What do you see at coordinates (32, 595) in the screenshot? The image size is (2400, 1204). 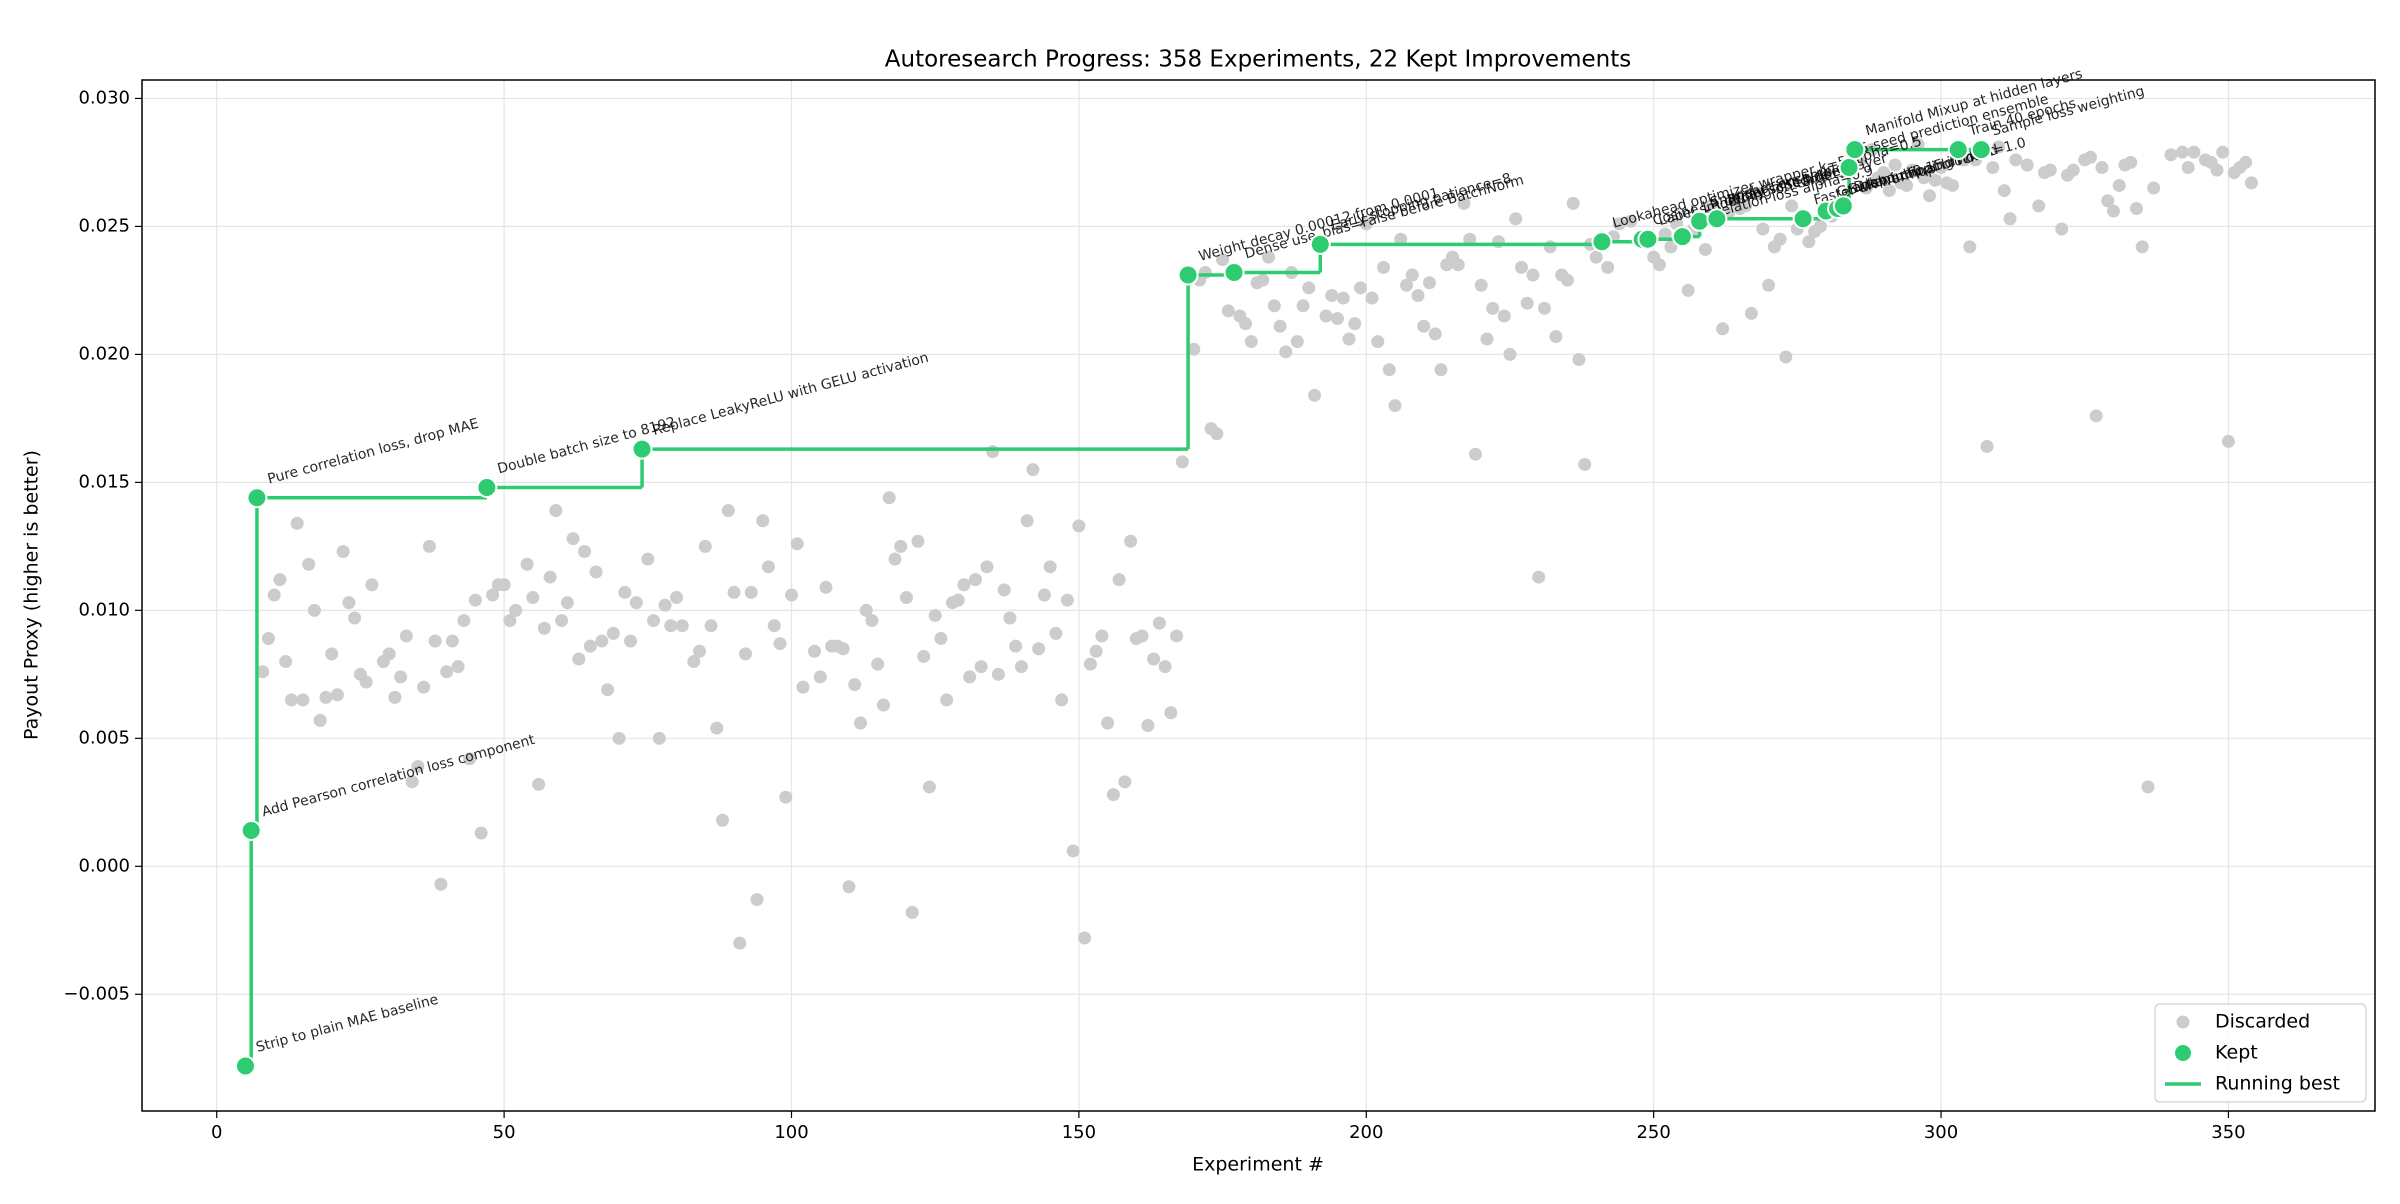 I see `y-axis-label: Payout Proxy (higher is better)` at bounding box center [32, 595].